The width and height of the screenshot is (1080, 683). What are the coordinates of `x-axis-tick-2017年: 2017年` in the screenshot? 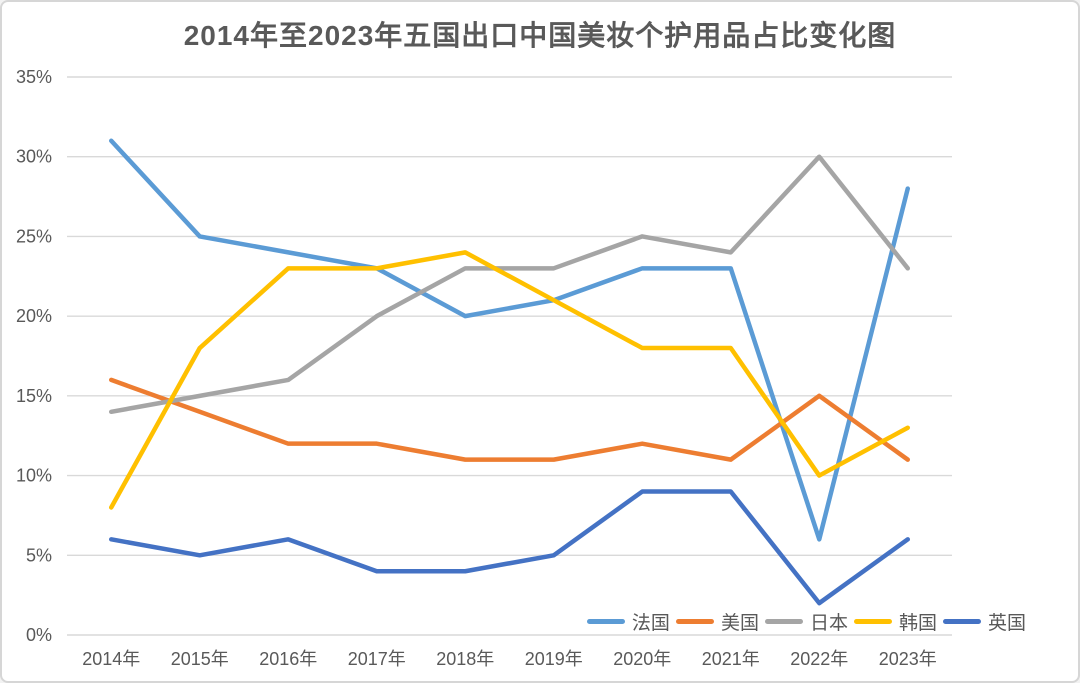 It's located at (377, 659).